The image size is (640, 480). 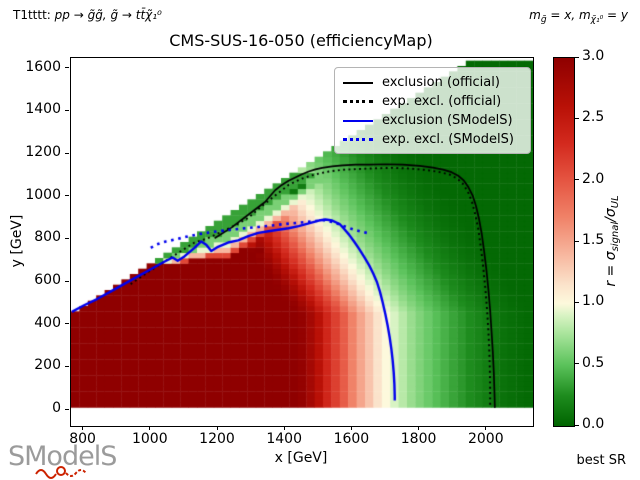 What do you see at coordinates (43, 194) in the screenshot?
I see `y-tick-label: 1000` at bounding box center [43, 194].